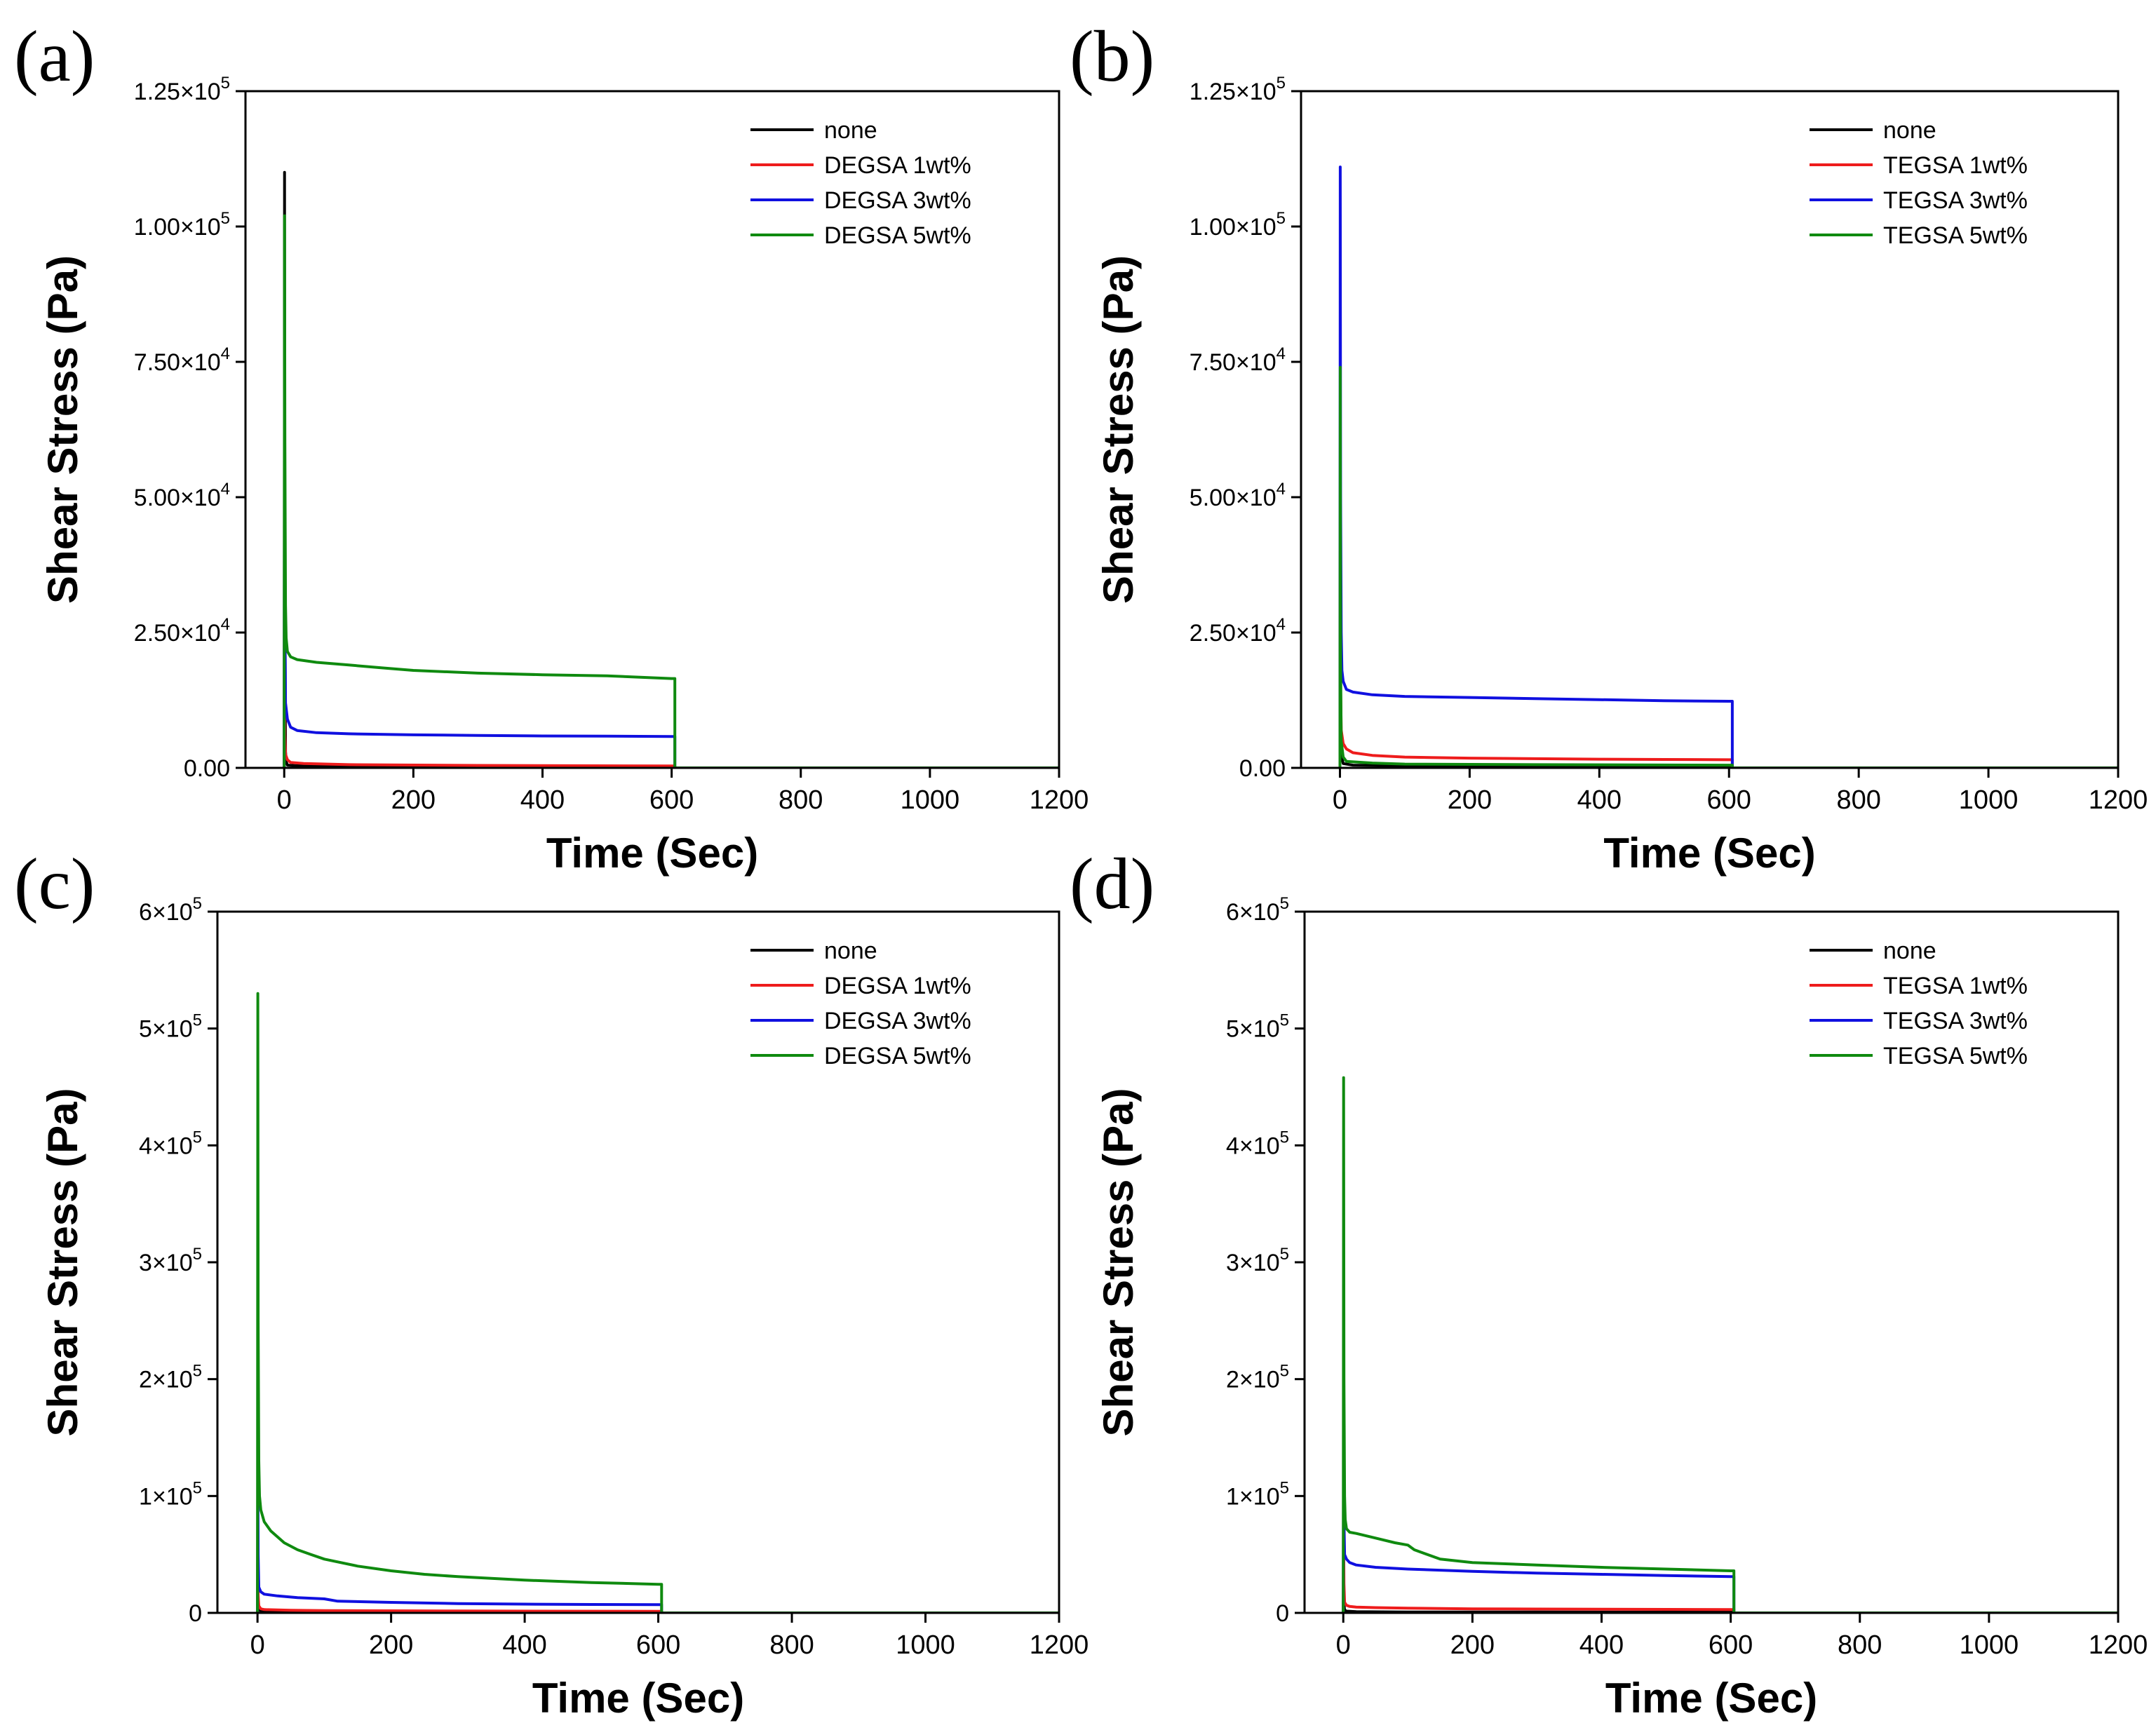  I want to click on y-tick-label: 1.25×10⁵, so click(182, 89).